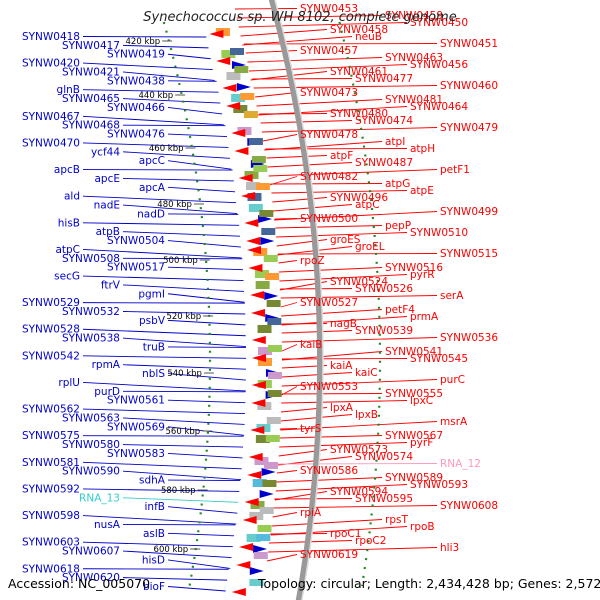 The width and height of the screenshot is (600, 600). I want to click on gene-label: aslB, so click(154, 534).